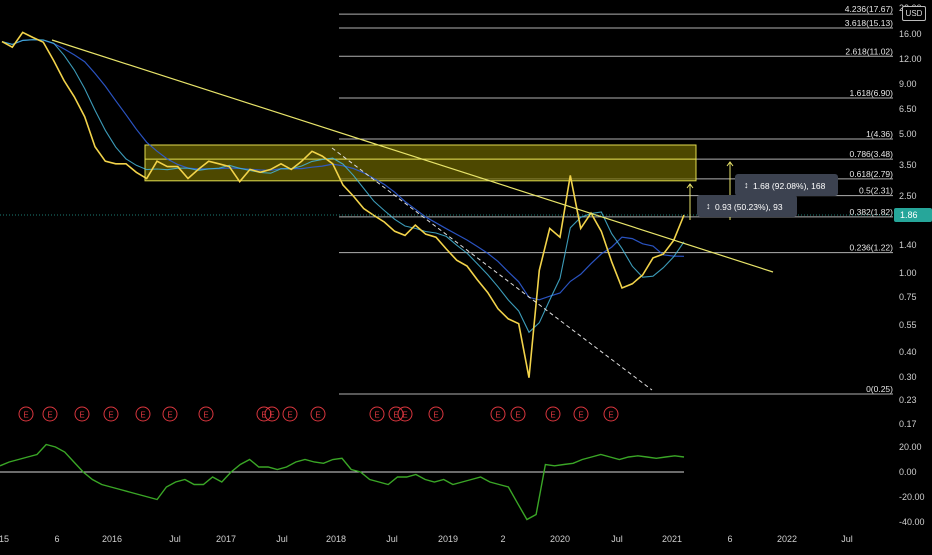 The width and height of the screenshot is (932, 555). I want to click on current-price-label: 1.86, so click(909, 215).